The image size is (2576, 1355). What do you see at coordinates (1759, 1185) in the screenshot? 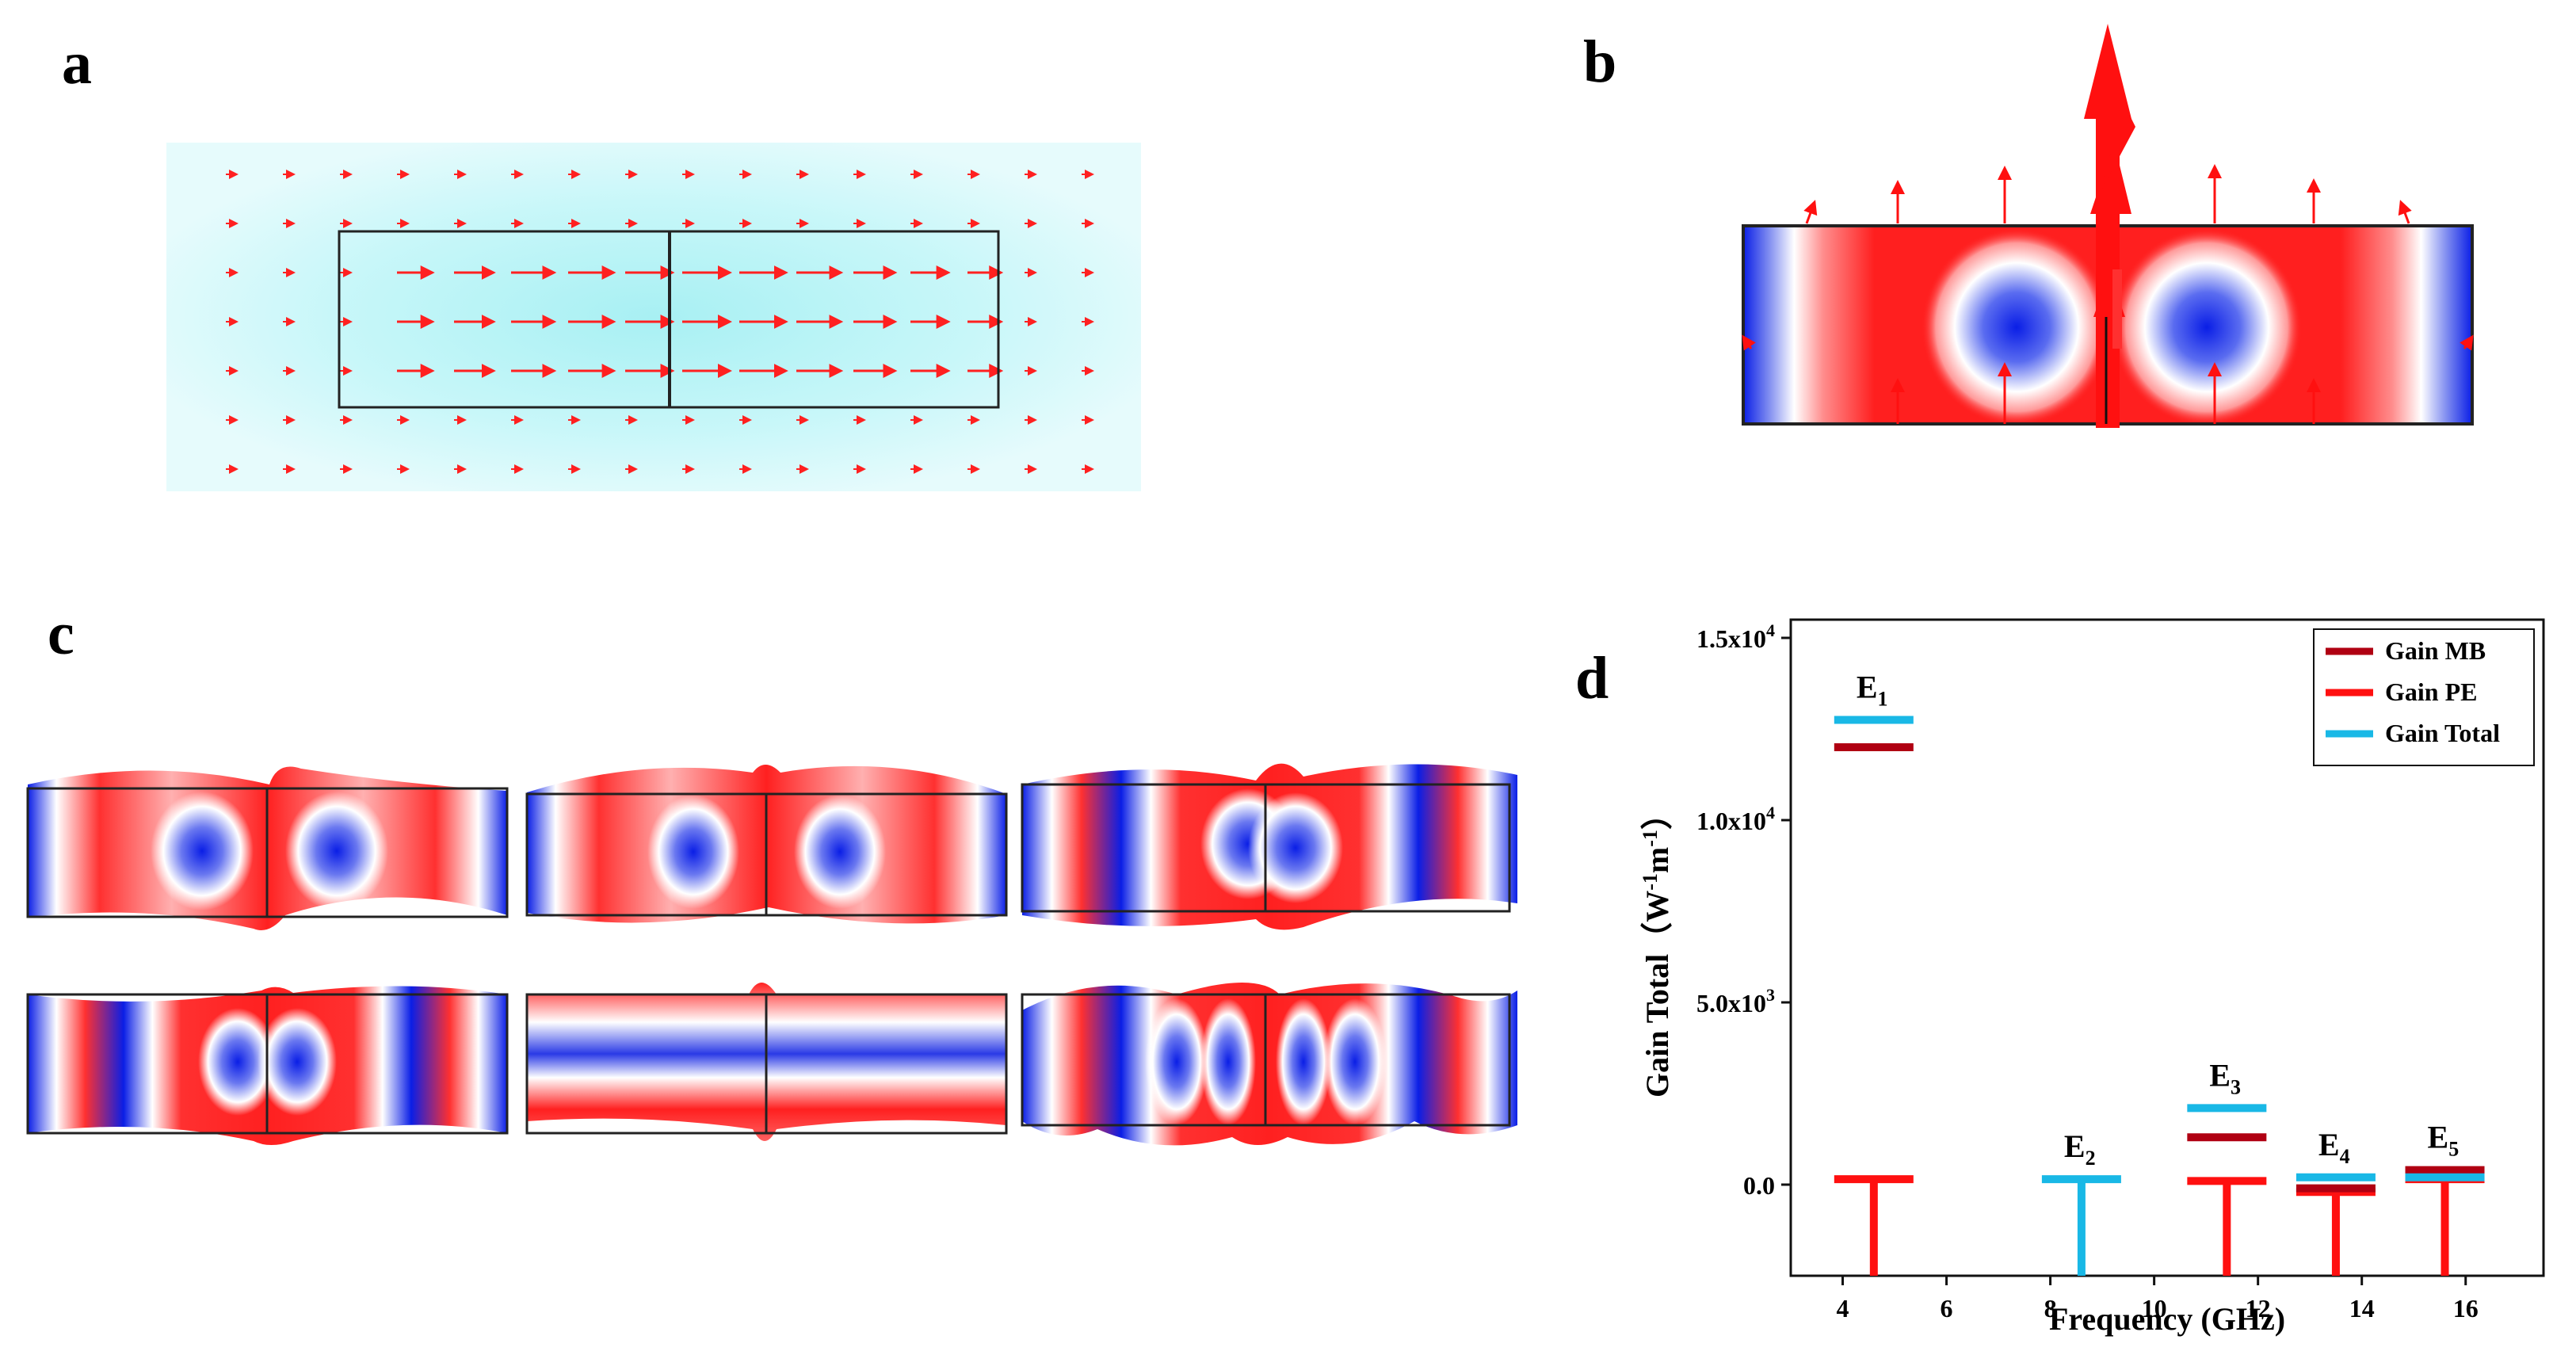
I see `y-tick-label: 0.0` at bounding box center [1759, 1185].